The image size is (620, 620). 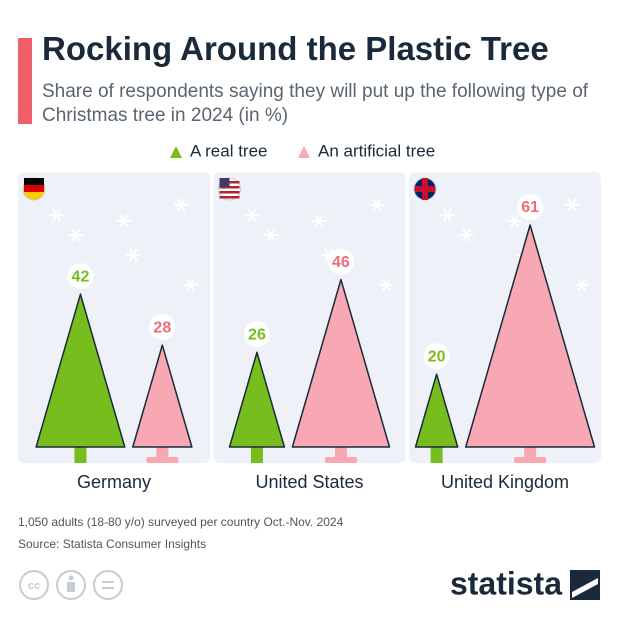 I want to click on value-label: 61, so click(x=530, y=207).